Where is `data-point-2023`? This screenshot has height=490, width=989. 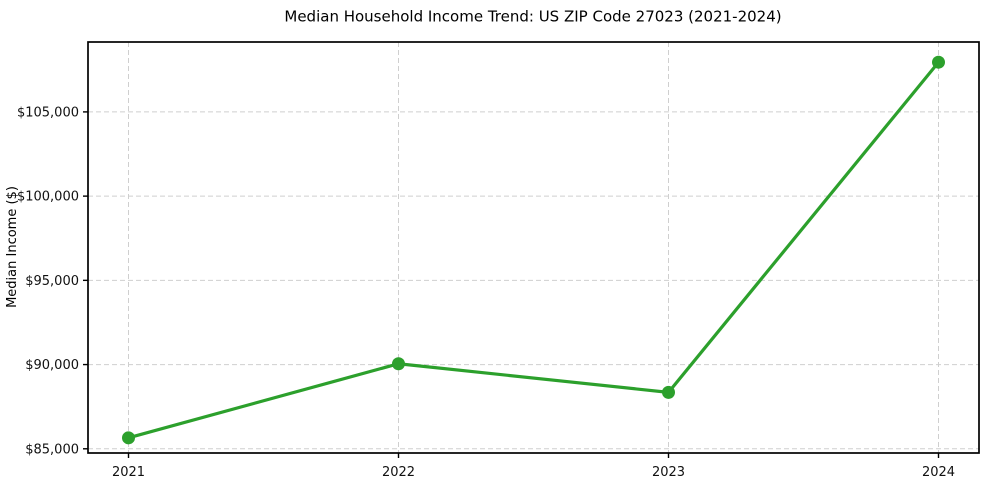 data-point-2023 is located at coordinates (668, 392).